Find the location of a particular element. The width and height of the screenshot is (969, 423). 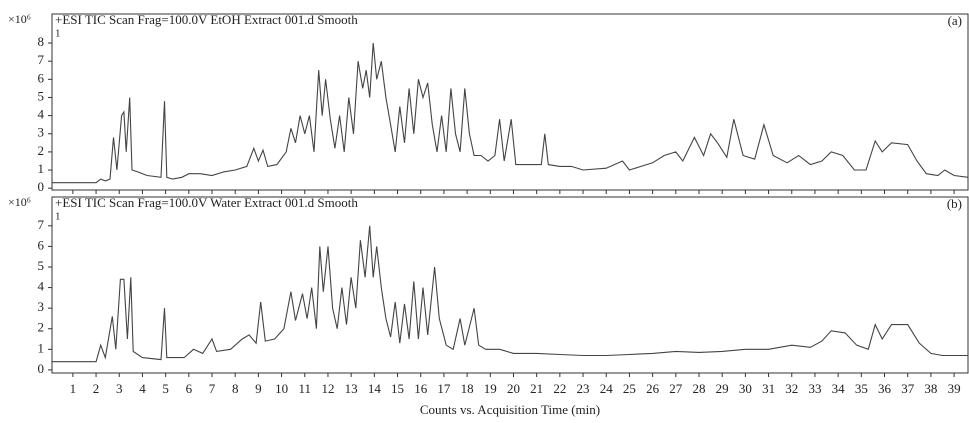

x-tick-label: 11 is located at coordinates (305, 388).